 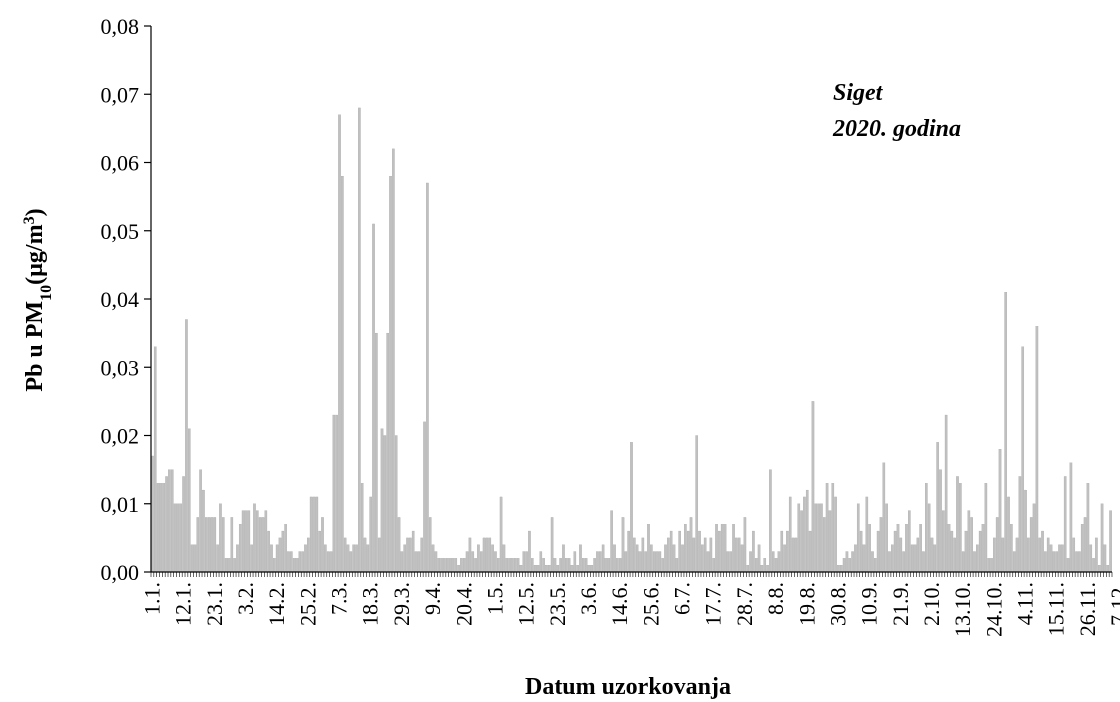 I want to click on y-tick-label: 0,00, so click(x=120, y=572).